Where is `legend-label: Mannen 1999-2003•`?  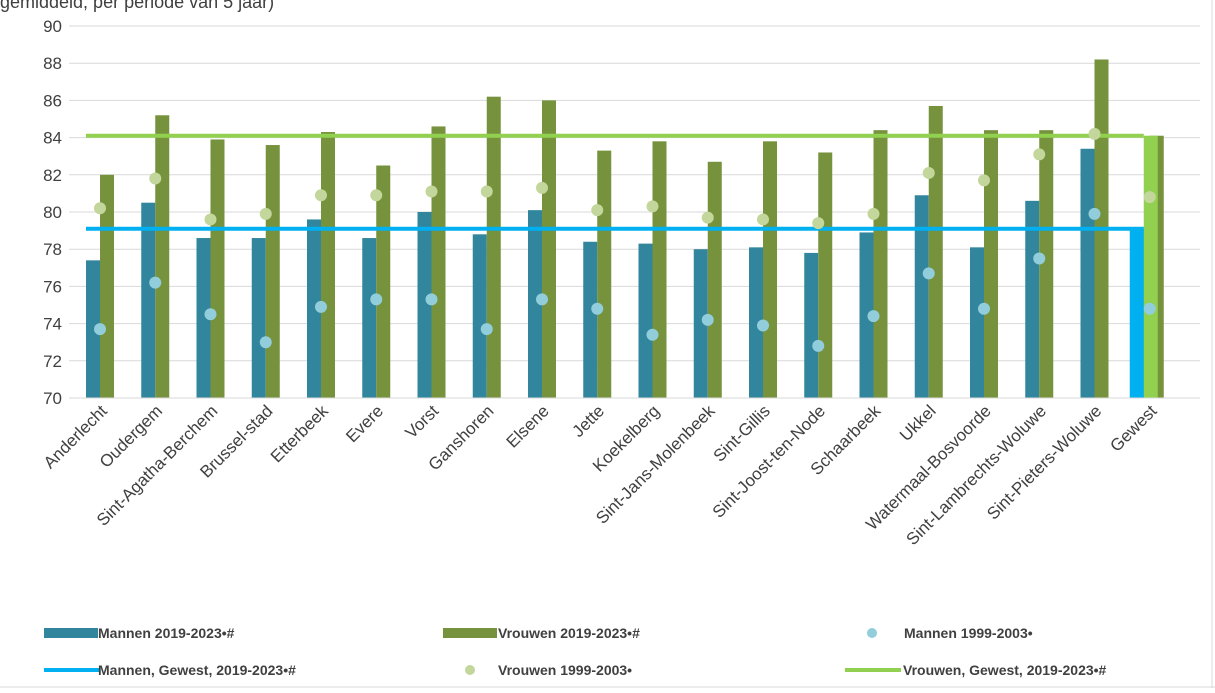
legend-label: Mannen 1999-2003• is located at coordinates (968, 633).